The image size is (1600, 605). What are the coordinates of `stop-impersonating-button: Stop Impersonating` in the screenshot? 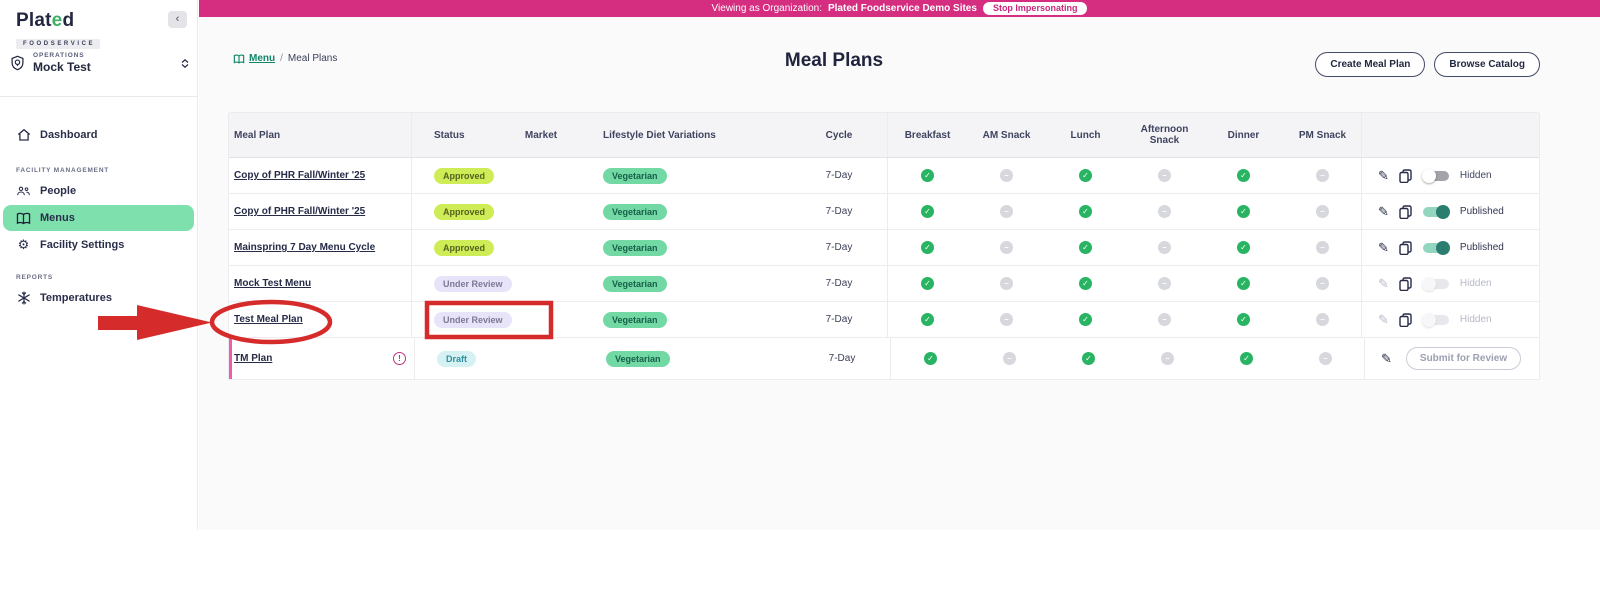 It's located at (1035, 8).